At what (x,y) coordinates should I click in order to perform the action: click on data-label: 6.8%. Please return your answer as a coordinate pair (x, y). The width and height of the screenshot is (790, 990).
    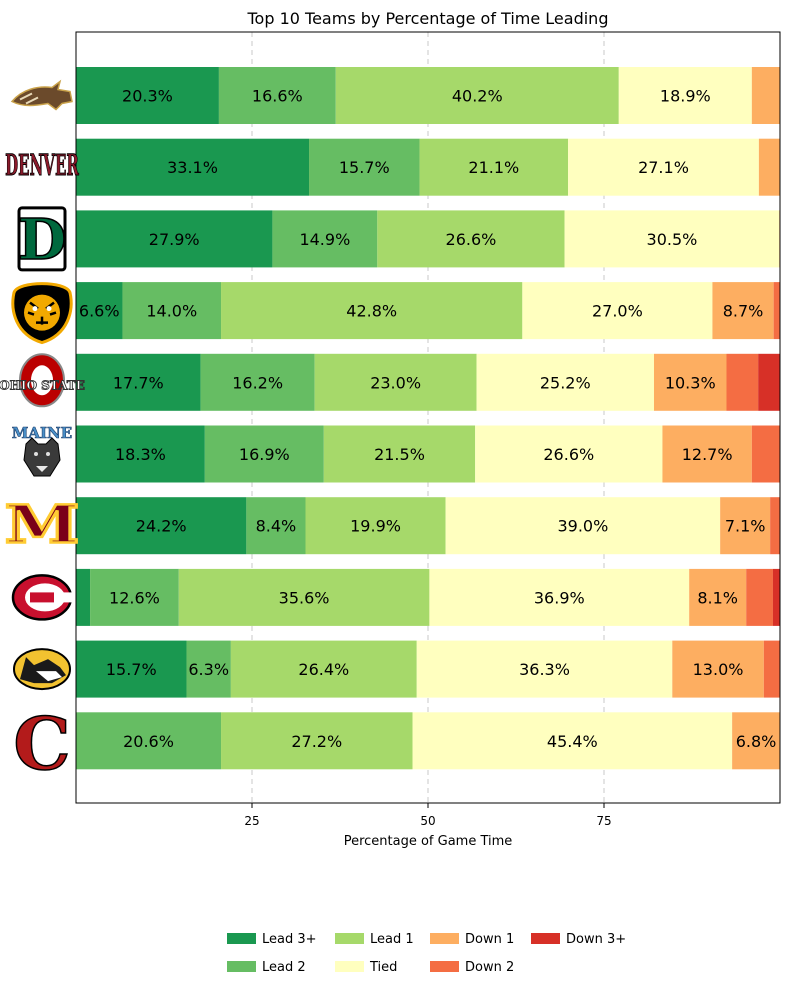
    Looking at the image, I should click on (756, 741).